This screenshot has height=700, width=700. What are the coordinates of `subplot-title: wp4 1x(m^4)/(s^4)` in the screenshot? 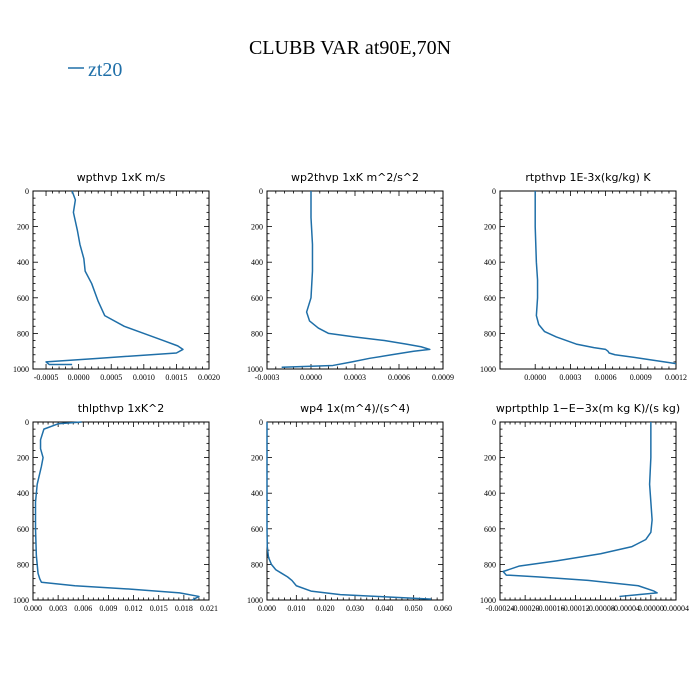 It's located at (355, 408).